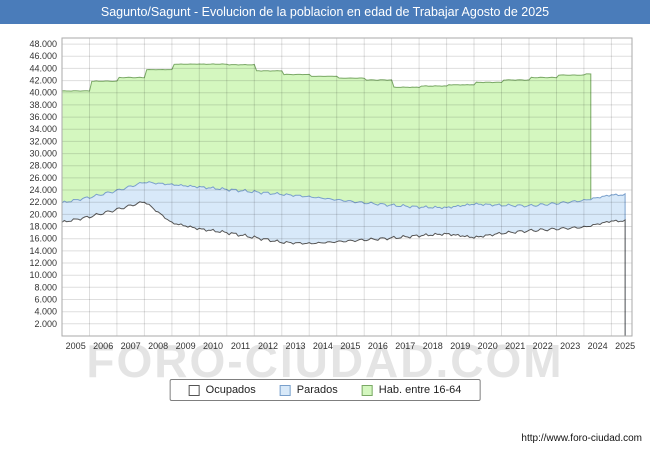 This screenshot has height=450, width=650. I want to click on legend-item-hab-16-64: Hab. entre 16-64, so click(411, 390).